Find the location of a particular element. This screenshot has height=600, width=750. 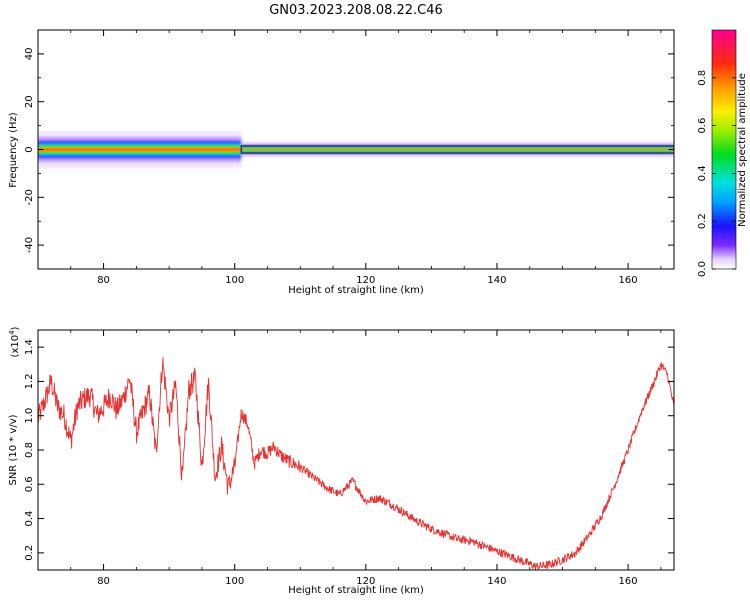

colorbar-tick-label: 0.6 is located at coordinates (702, 126).